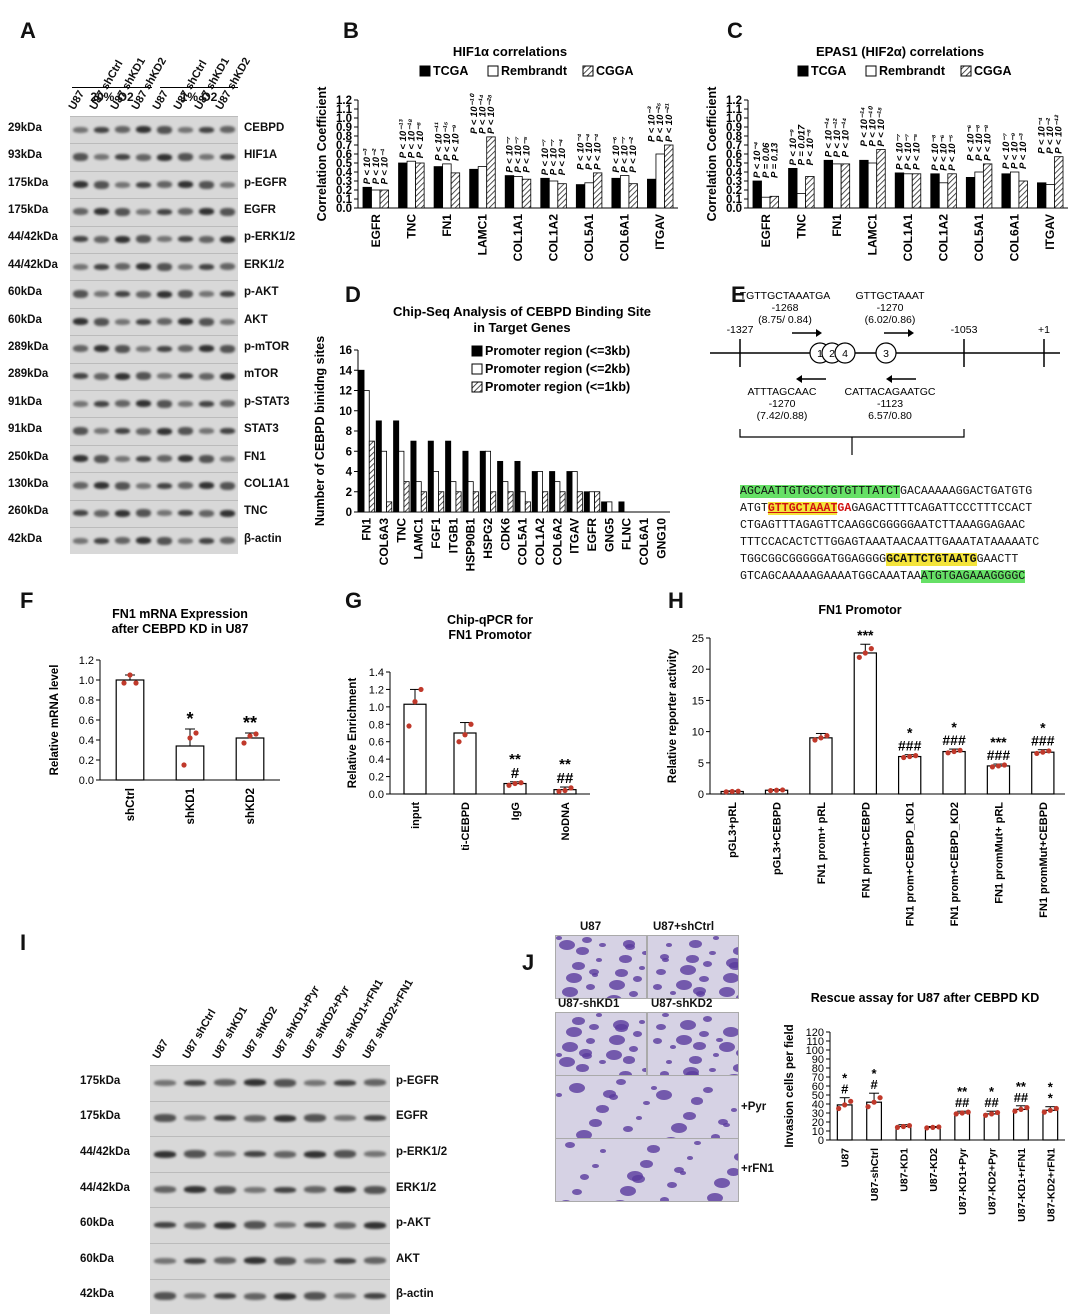  What do you see at coordinates (738, 294) in the screenshot?
I see `panel-label-e: E` at bounding box center [738, 294].